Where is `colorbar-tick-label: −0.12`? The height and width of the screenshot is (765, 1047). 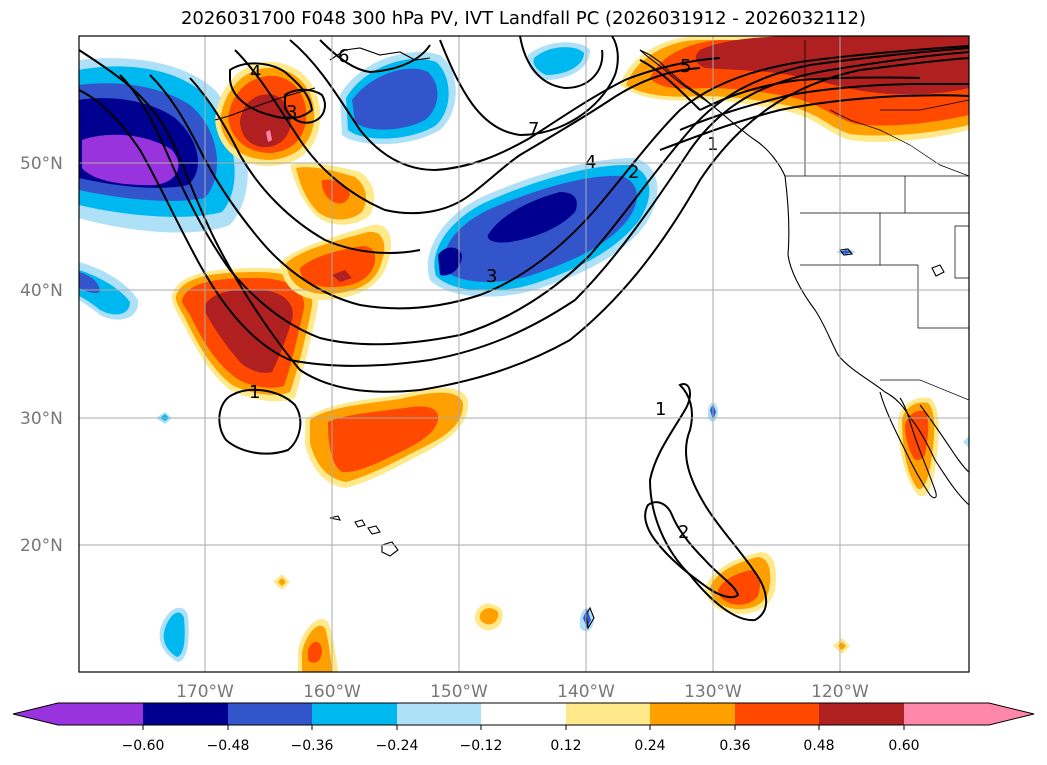 colorbar-tick-label: −0.12 is located at coordinates (481, 746).